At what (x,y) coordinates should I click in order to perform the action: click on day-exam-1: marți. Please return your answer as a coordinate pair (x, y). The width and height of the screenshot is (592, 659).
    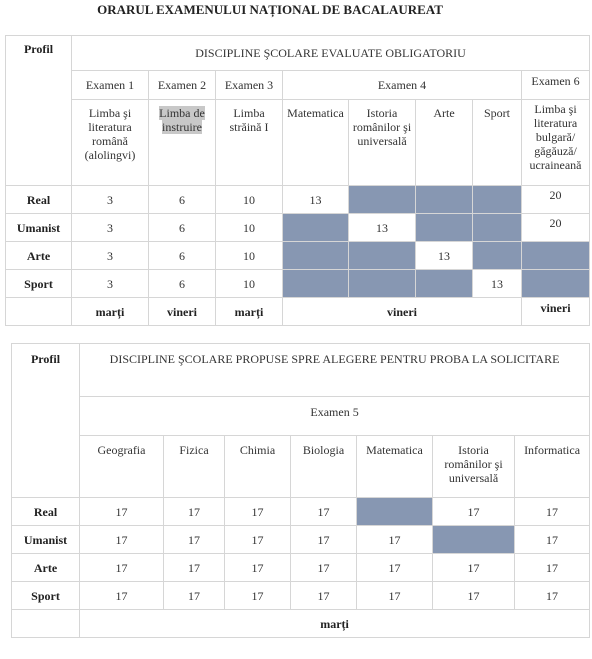
    Looking at the image, I should click on (110, 311).